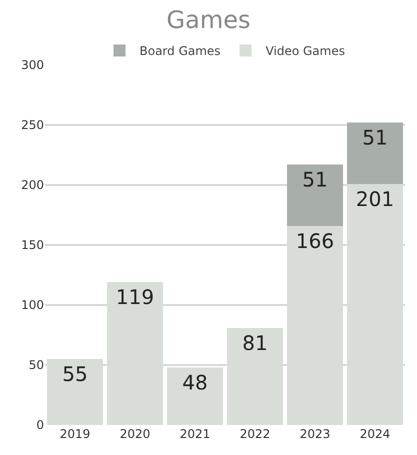 The image size is (417, 455). I want to click on y-tick-label: 150, so click(32, 245).